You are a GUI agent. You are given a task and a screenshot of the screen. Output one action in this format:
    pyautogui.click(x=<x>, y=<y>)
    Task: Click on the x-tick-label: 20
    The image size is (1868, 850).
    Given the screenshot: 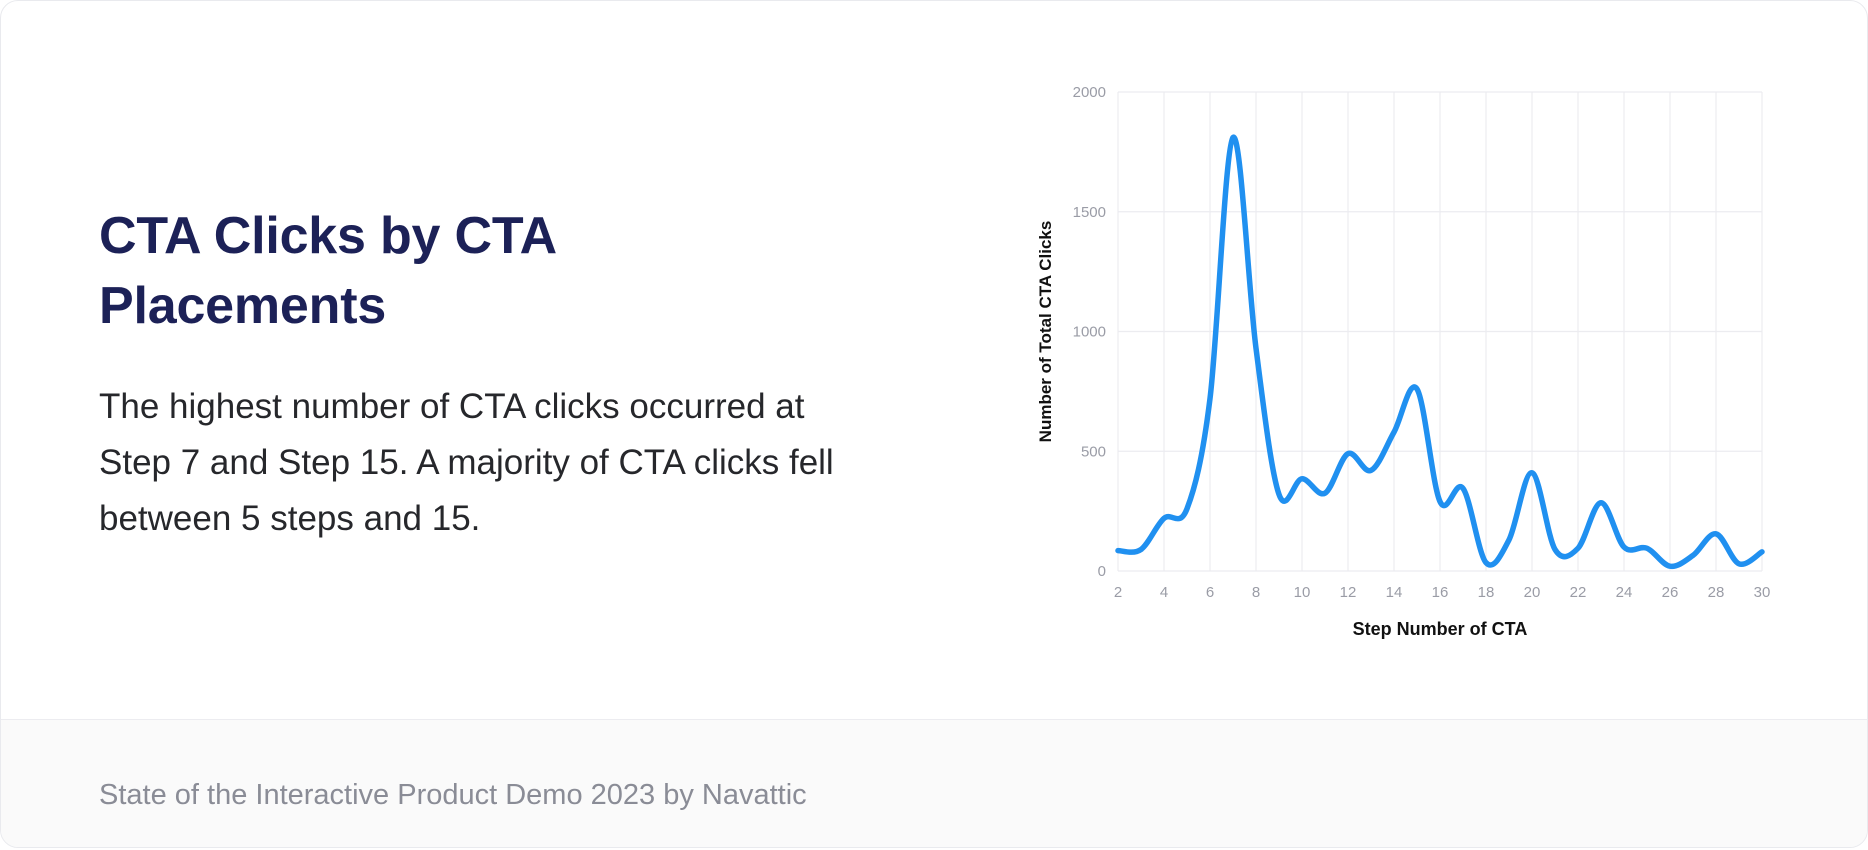 What is the action you would take?
    pyautogui.click(x=1532, y=592)
    